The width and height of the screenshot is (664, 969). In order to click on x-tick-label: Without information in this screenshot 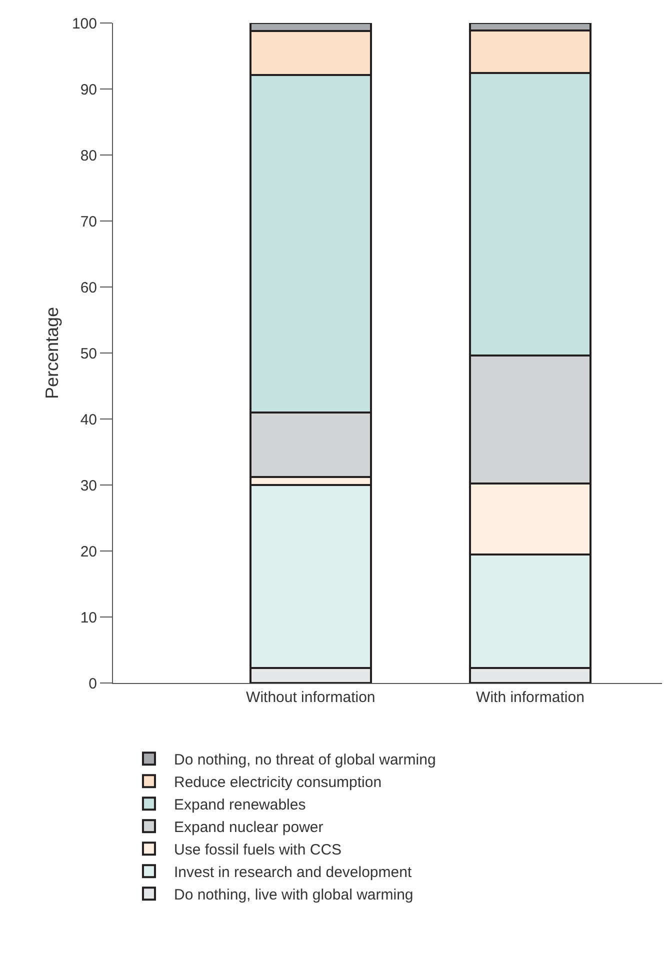, I will do `click(311, 697)`.